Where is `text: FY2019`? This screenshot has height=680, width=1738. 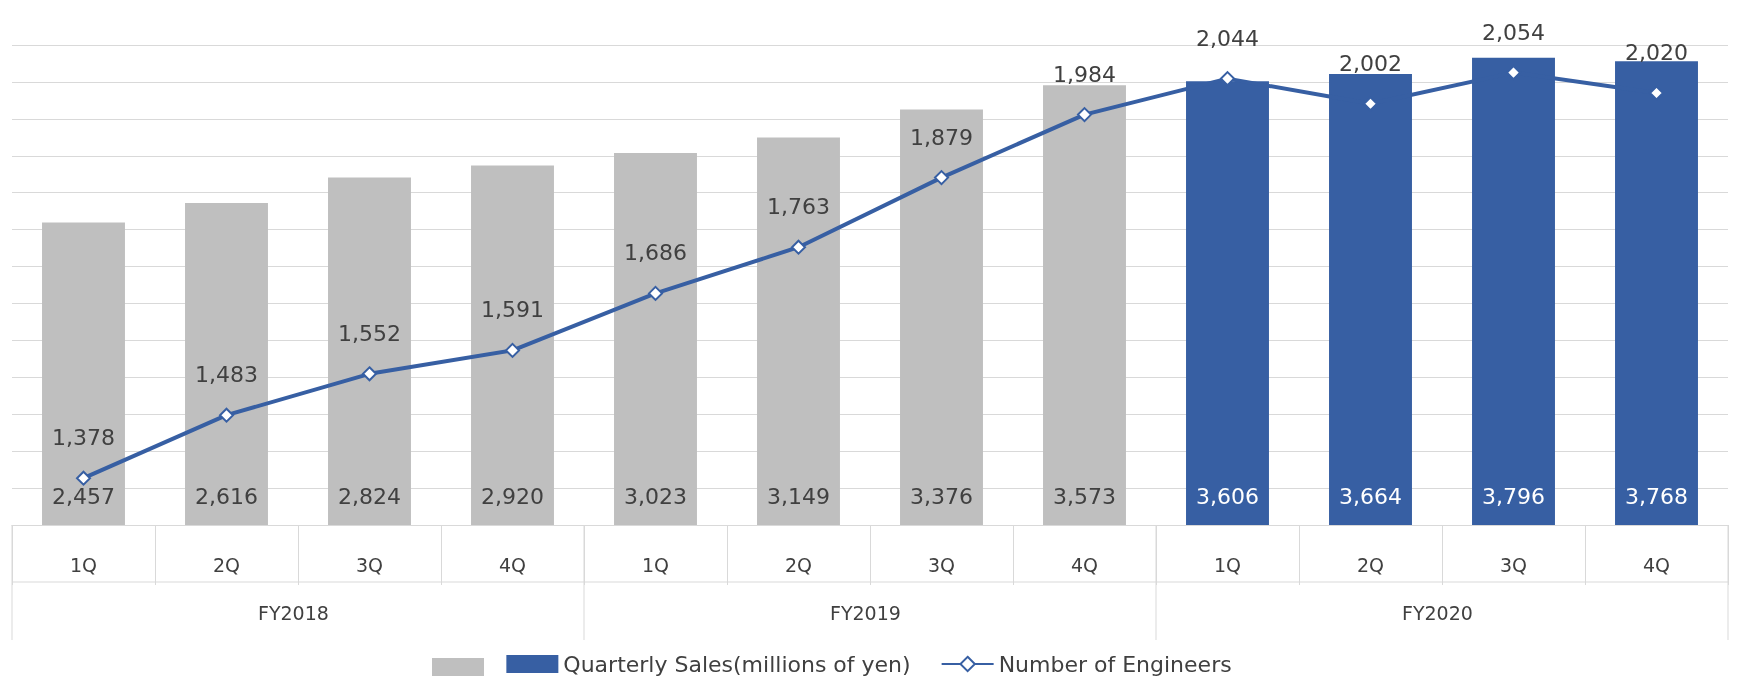
text: FY2019 is located at coordinates (865, 612).